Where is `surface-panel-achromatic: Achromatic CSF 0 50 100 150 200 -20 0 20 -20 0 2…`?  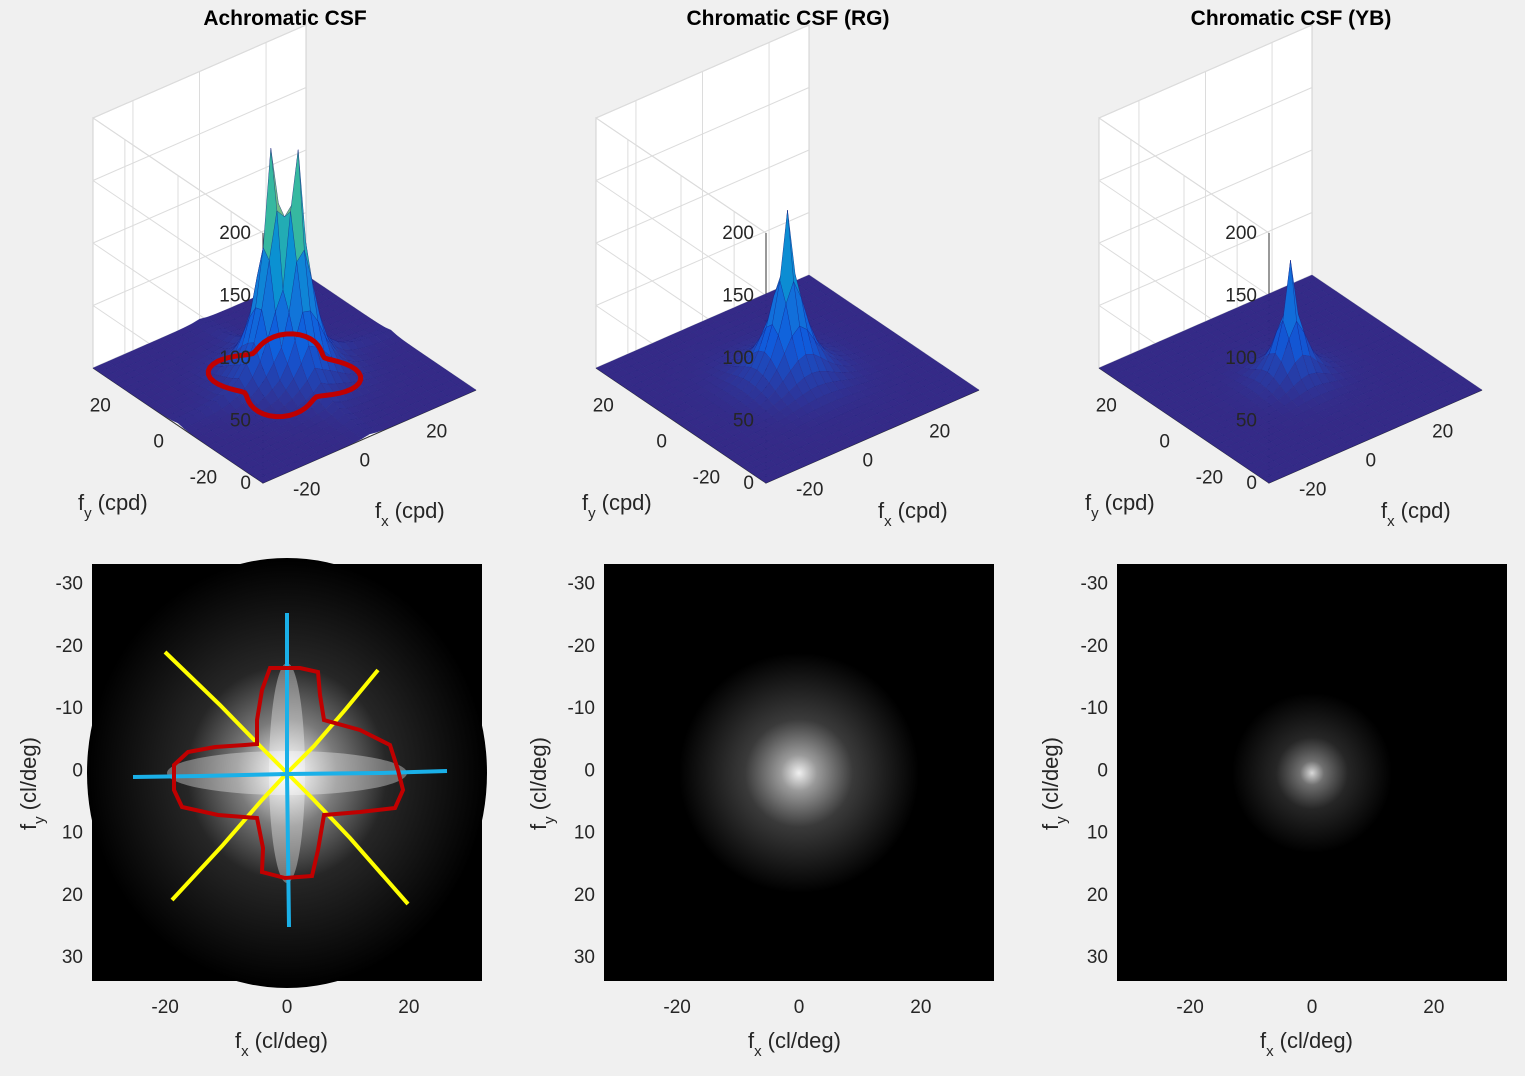 surface-panel-achromatic: Achromatic CSF 0 50 100 150 200 -20 0 20 -20 0 2… is located at coordinates (278, 268).